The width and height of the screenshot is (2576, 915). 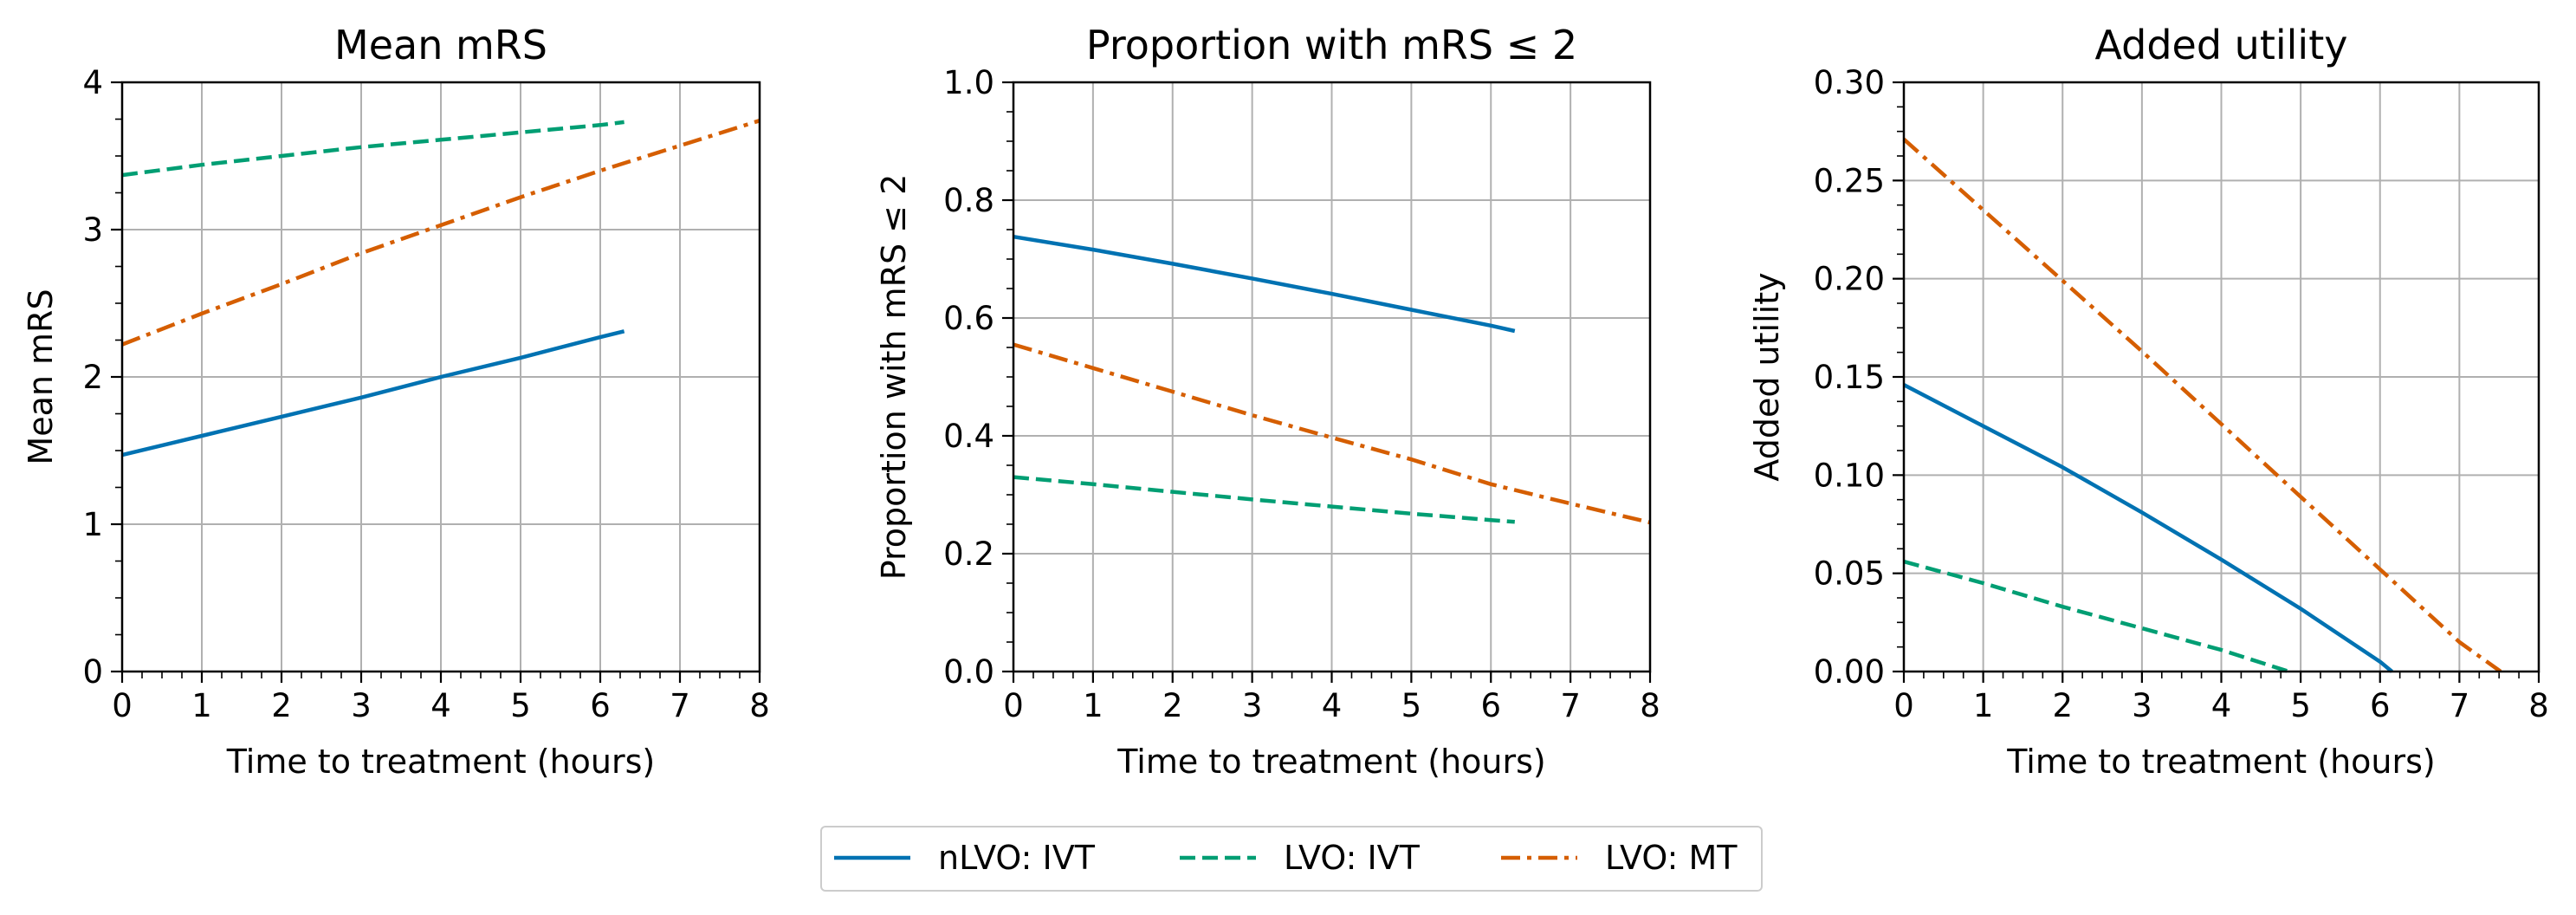 I want to click on y-tick-label: 0.8, so click(x=968, y=200).